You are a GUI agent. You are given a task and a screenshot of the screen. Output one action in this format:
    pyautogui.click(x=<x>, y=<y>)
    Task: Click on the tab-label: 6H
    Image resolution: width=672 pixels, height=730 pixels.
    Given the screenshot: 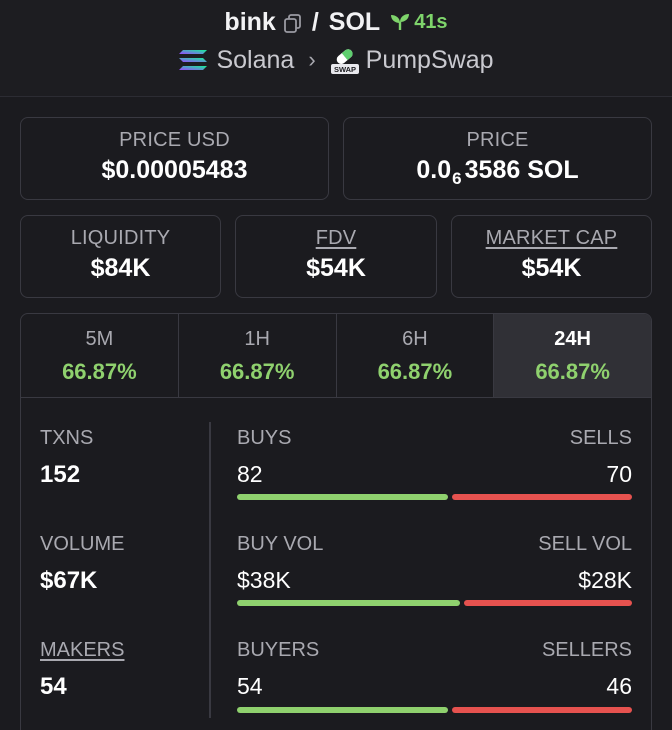 What is the action you would take?
    pyautogui.click(x=415, y=339)
    